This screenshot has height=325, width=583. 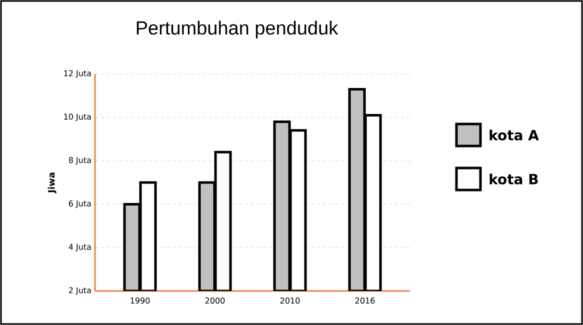 I want to click on x-tick-label: 2016, so click(x=365, y=301).